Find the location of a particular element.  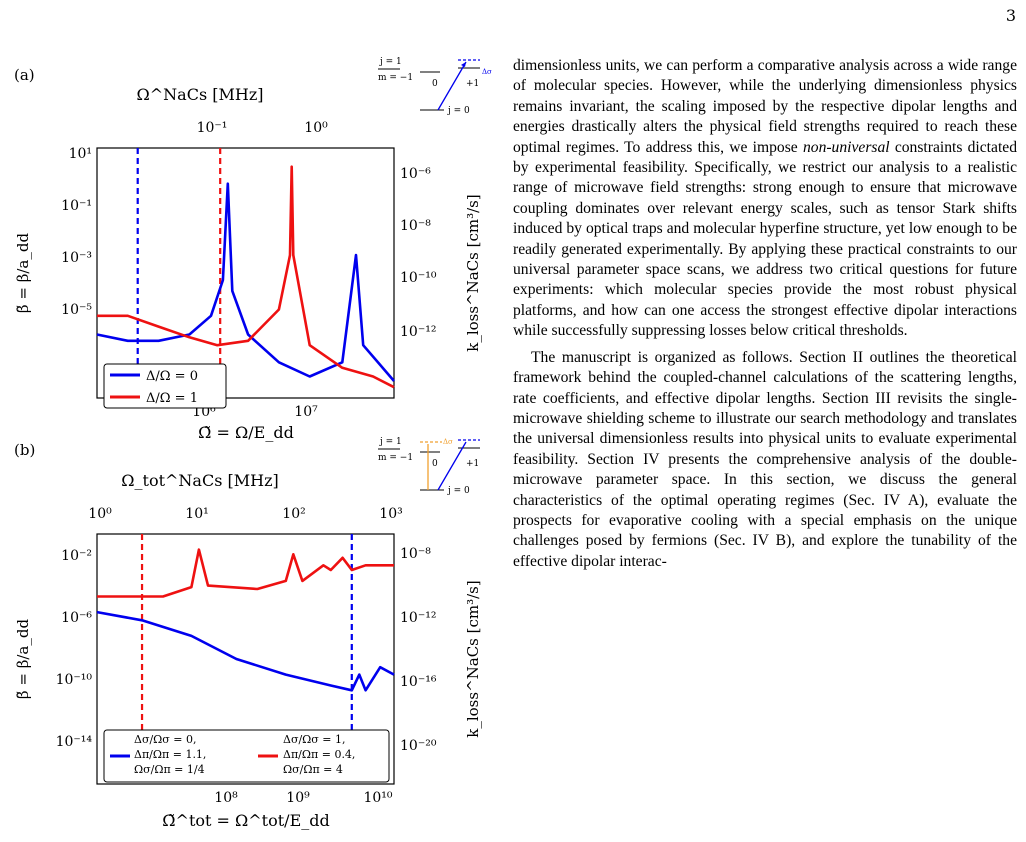

plot-area-a is located at coordinates (245, 273).